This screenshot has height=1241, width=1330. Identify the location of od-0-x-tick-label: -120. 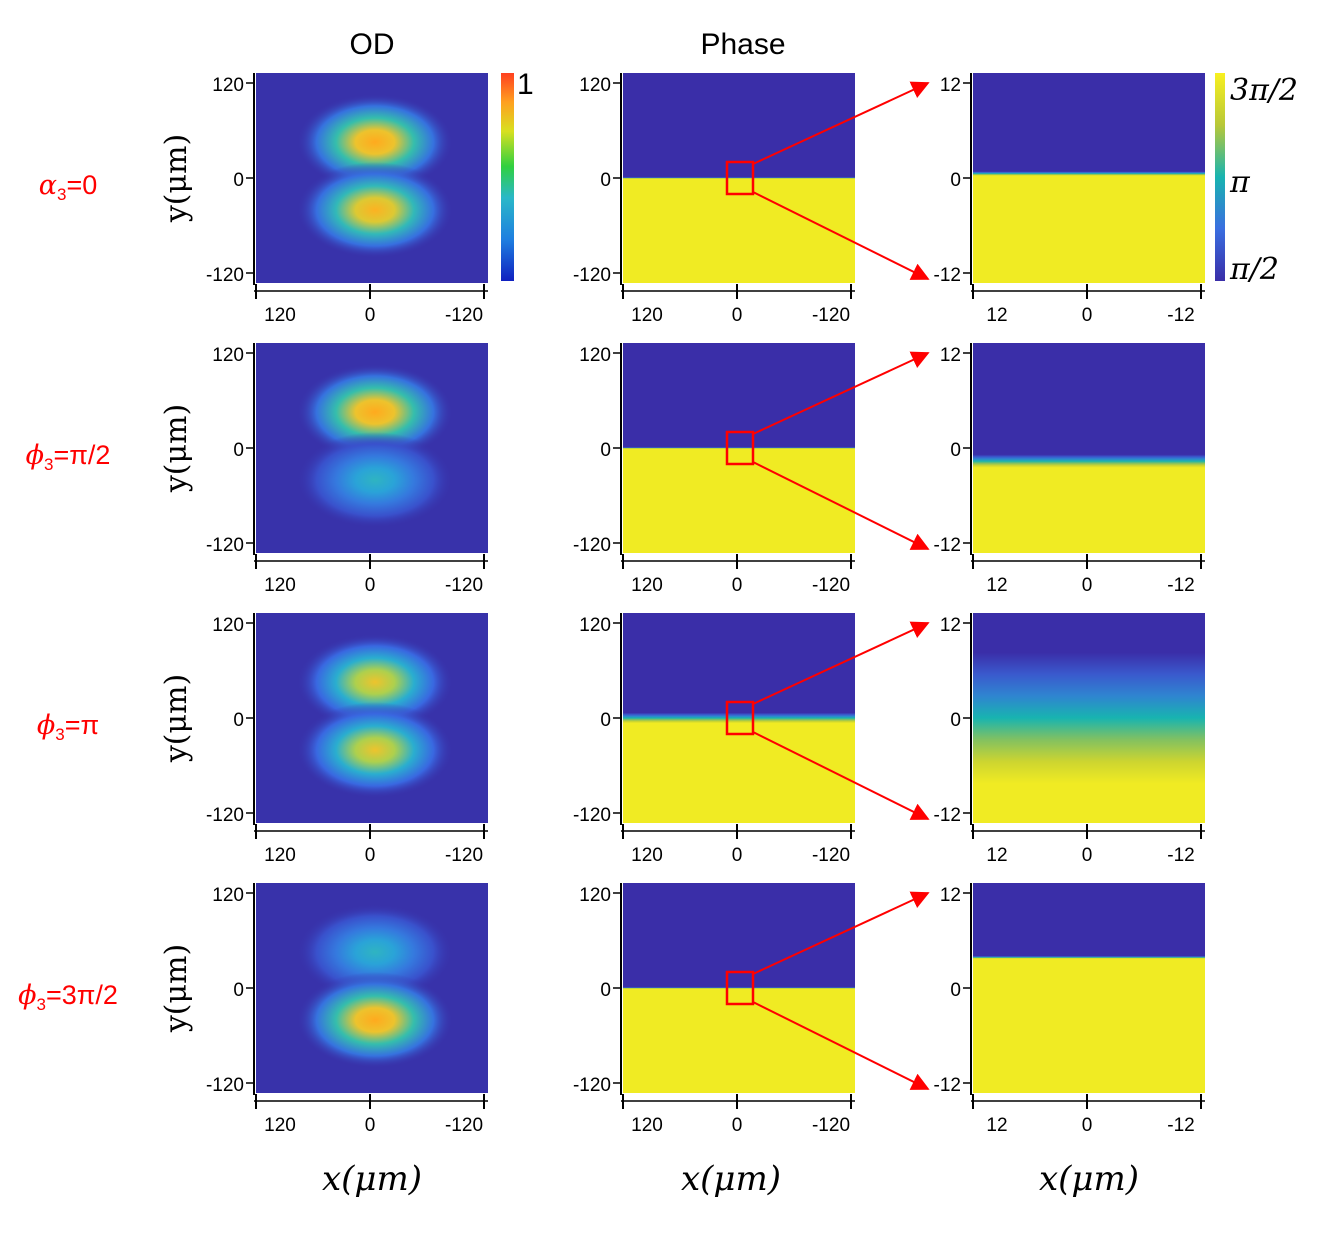
(464, 315).